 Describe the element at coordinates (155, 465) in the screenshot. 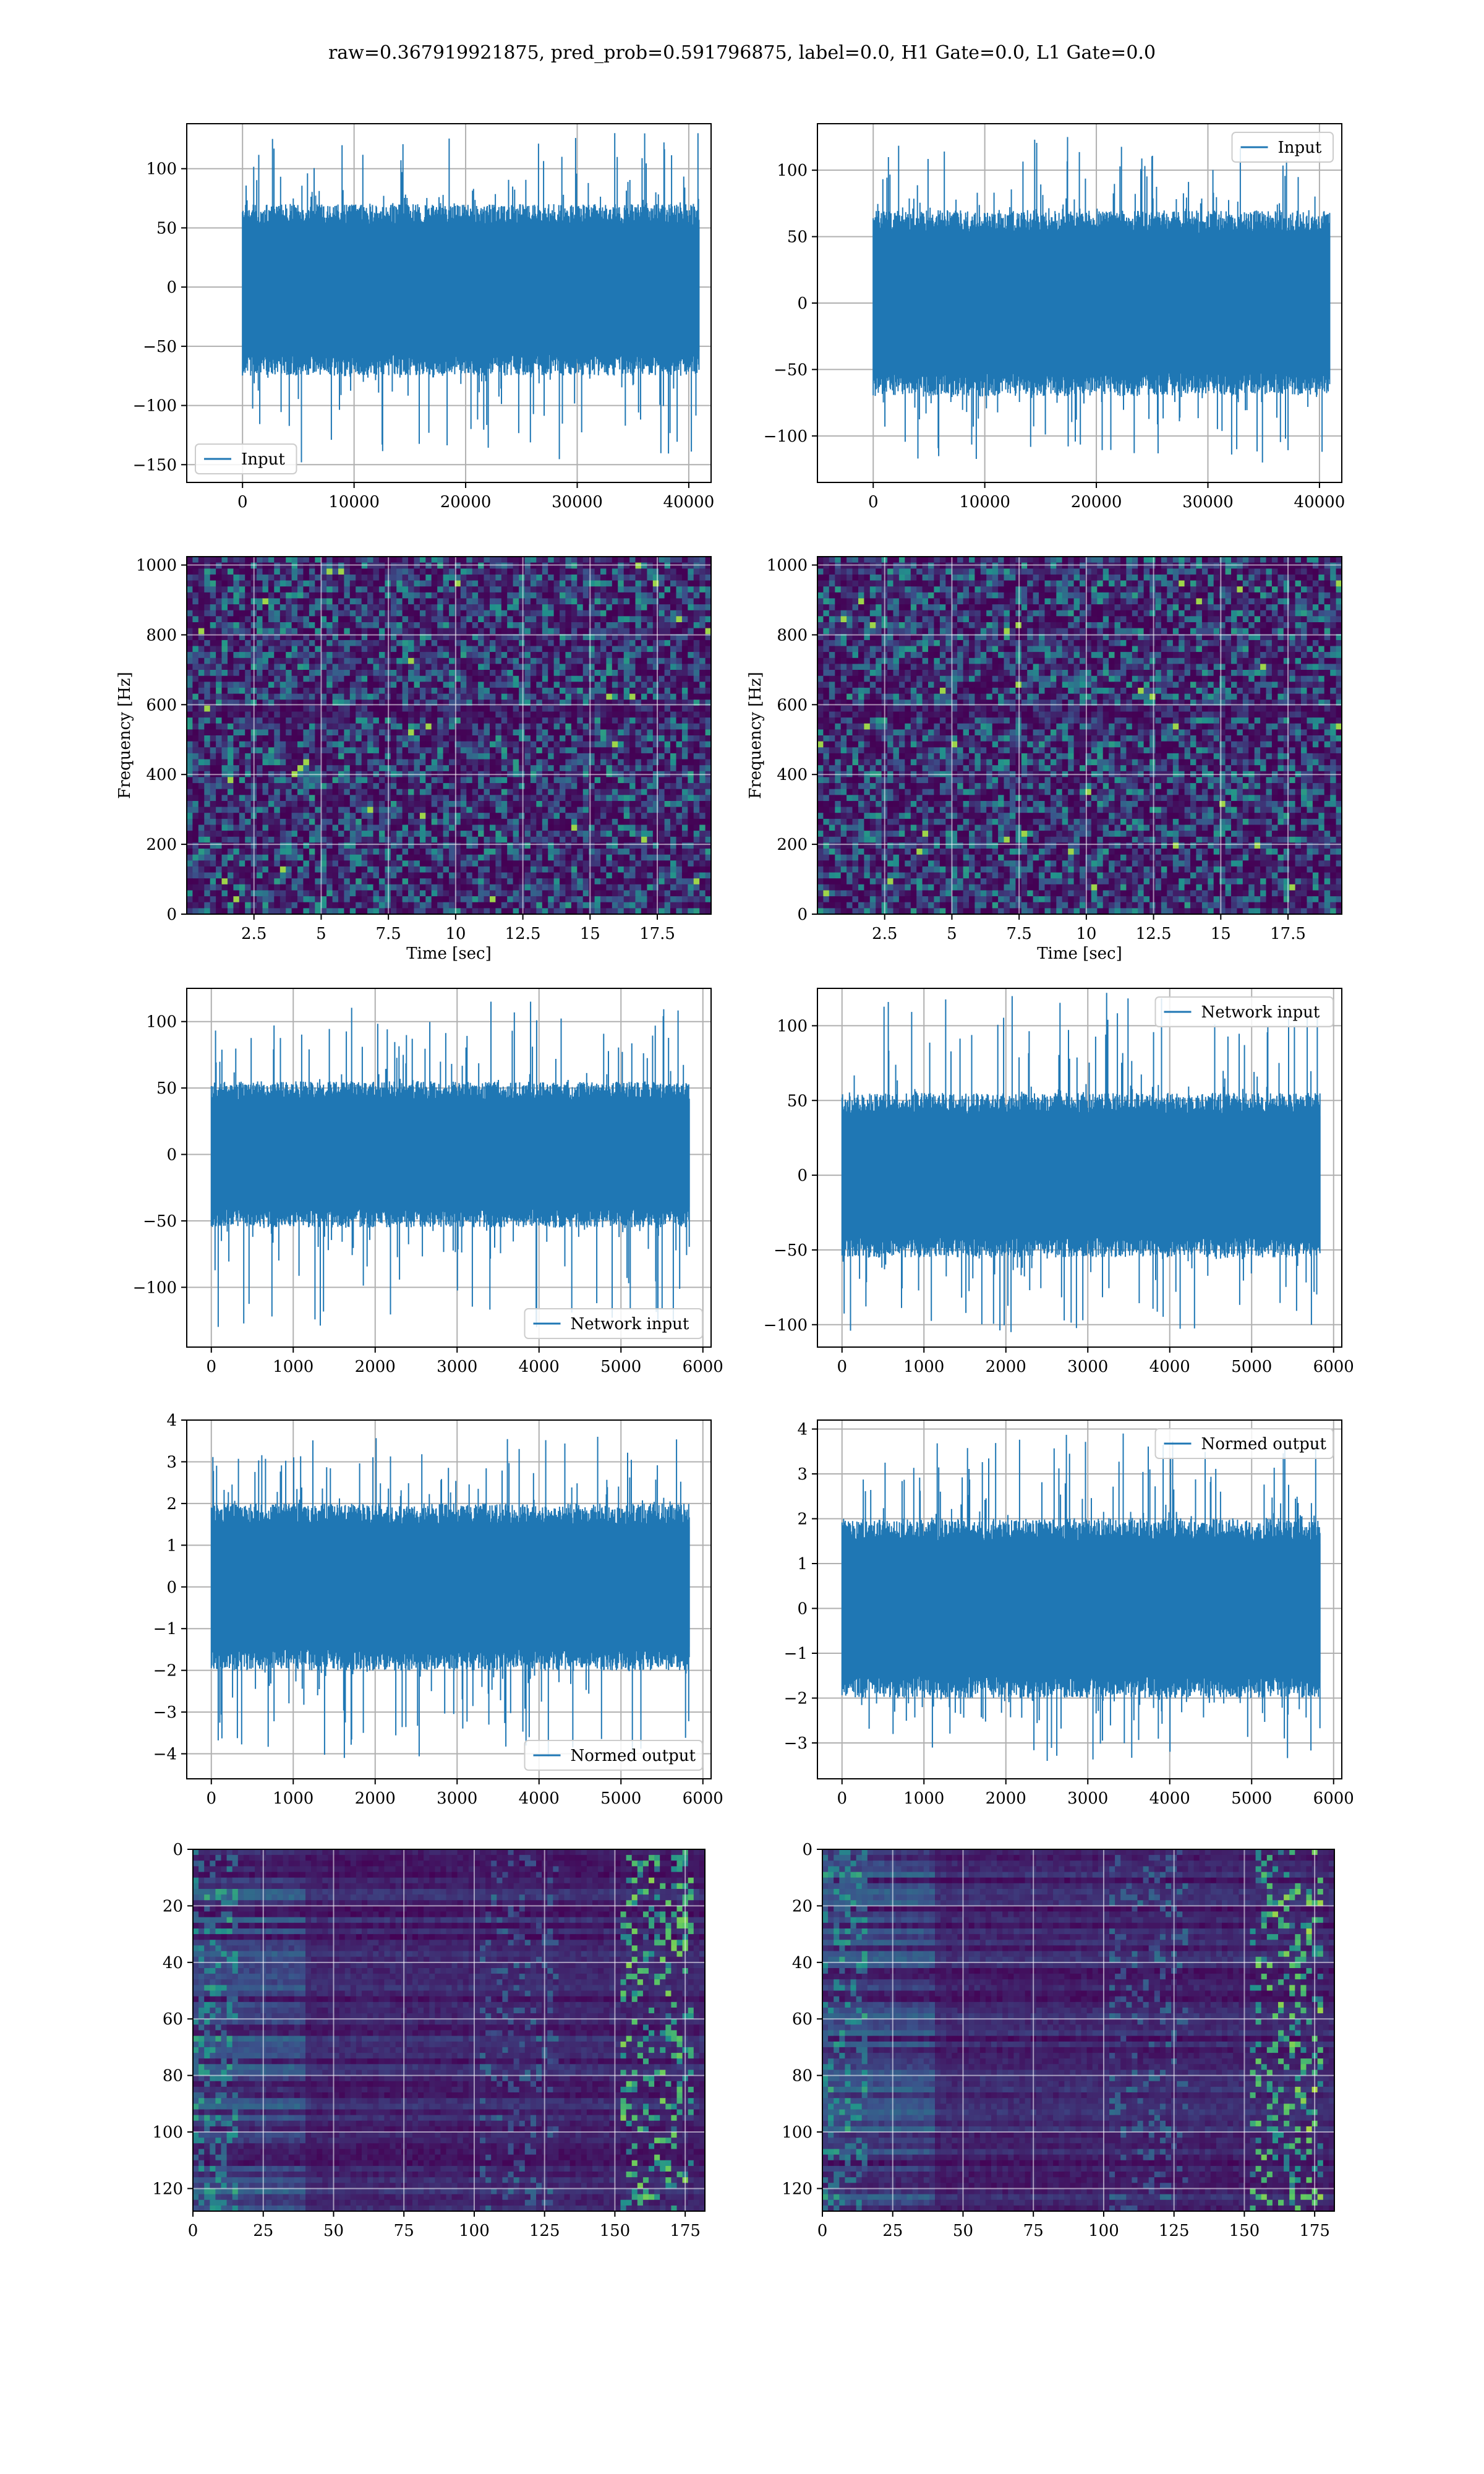

I see `h1-input-ytick-label: −150` at that location.